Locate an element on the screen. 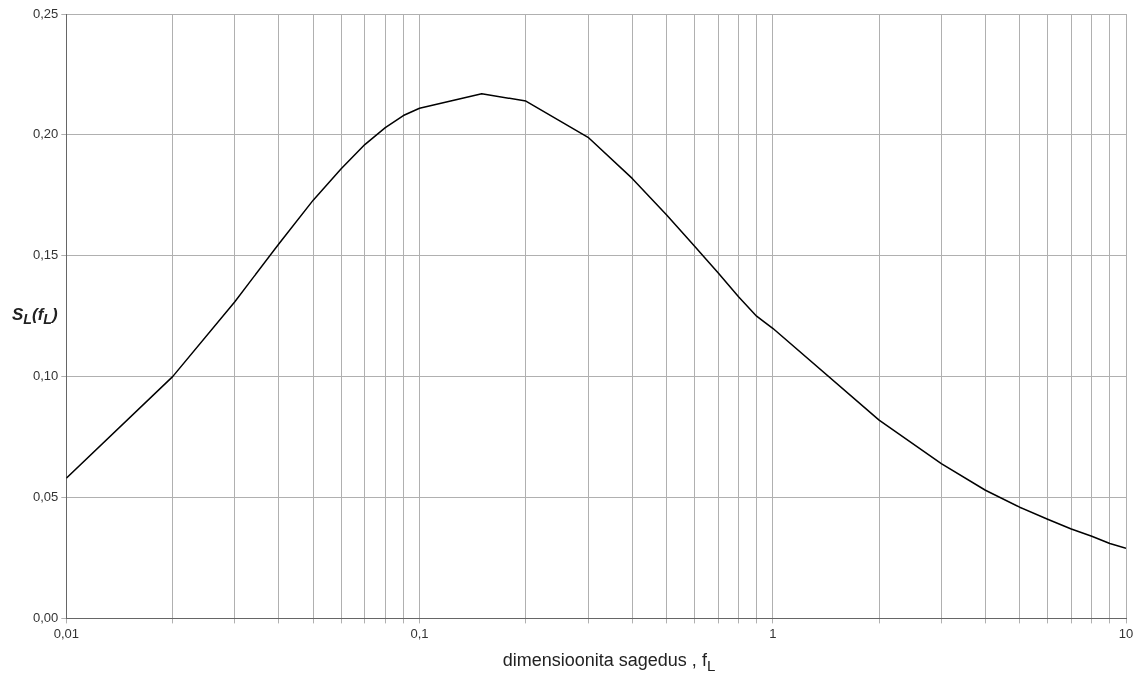 This screenshot has width=1138, height=695. x-tick-label: 10 is located at coordinates (1126, 633).